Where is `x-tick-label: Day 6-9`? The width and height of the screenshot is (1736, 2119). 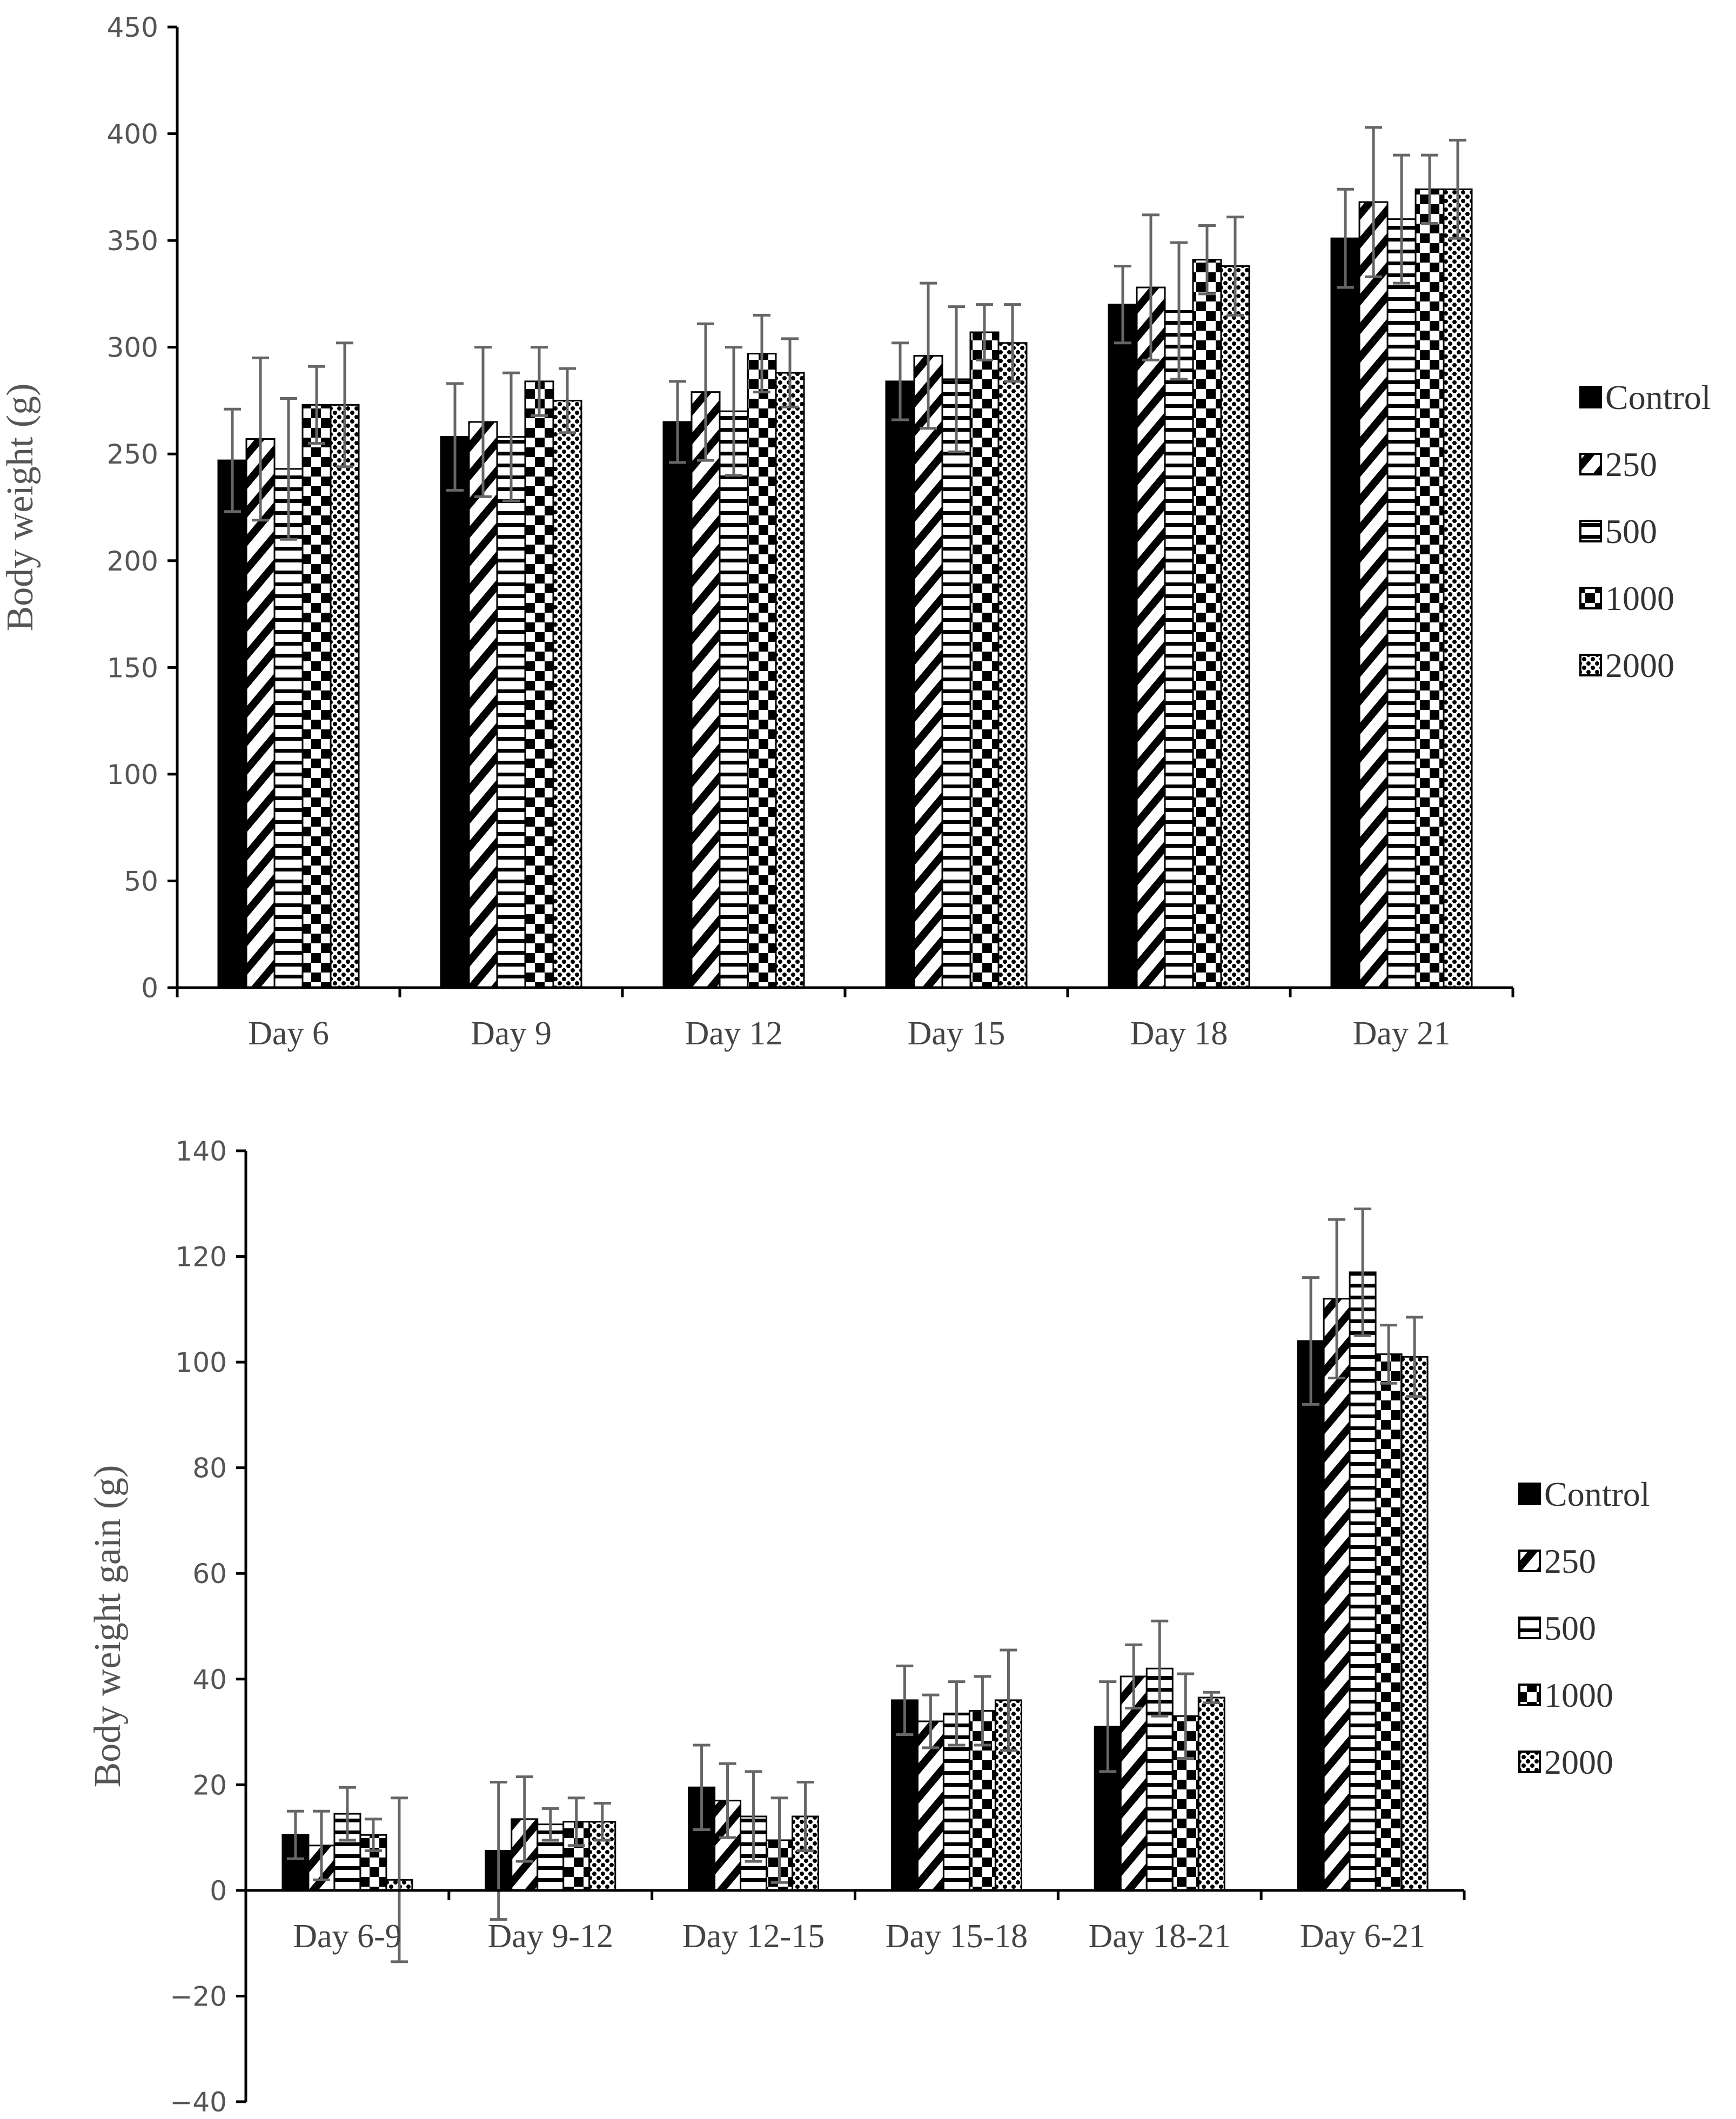 x-tick-label: Day 6-9 is located at coordinates (347, 1936).